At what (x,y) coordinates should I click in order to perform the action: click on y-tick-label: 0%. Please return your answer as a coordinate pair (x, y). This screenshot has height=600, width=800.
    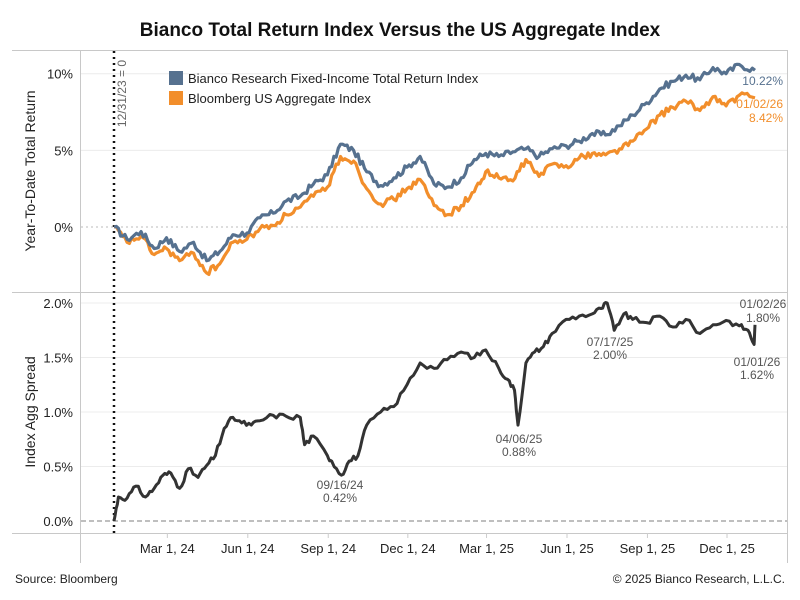
    Looking at the image, I should click on (63, 227).